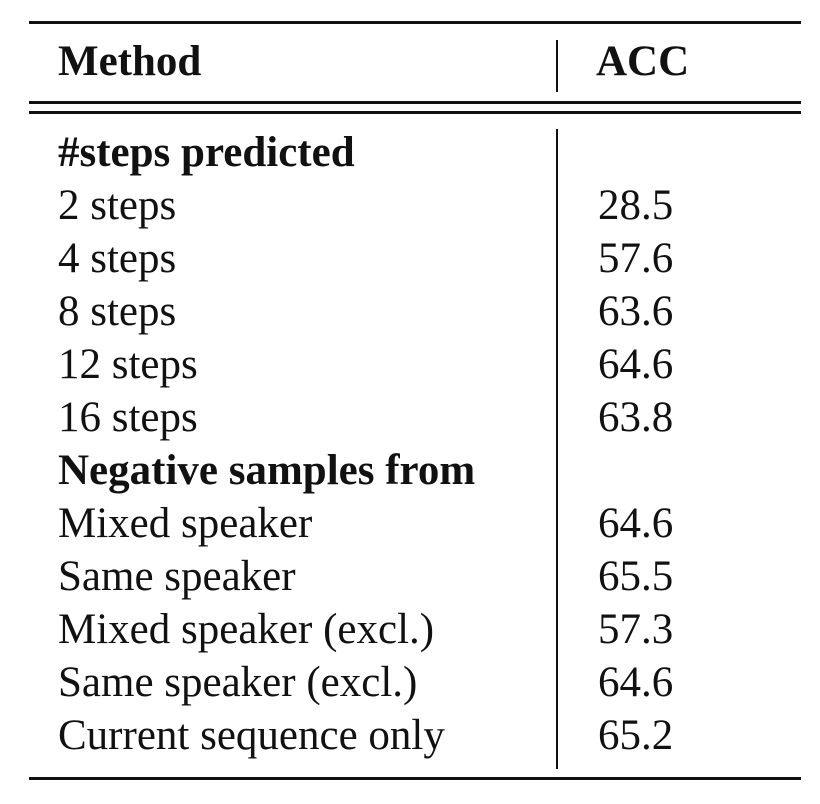 The image size is (820, 804). Describe the element at coordinates (636, 258) in the screenshot. I see `acc-cell: 57.6` at that location.